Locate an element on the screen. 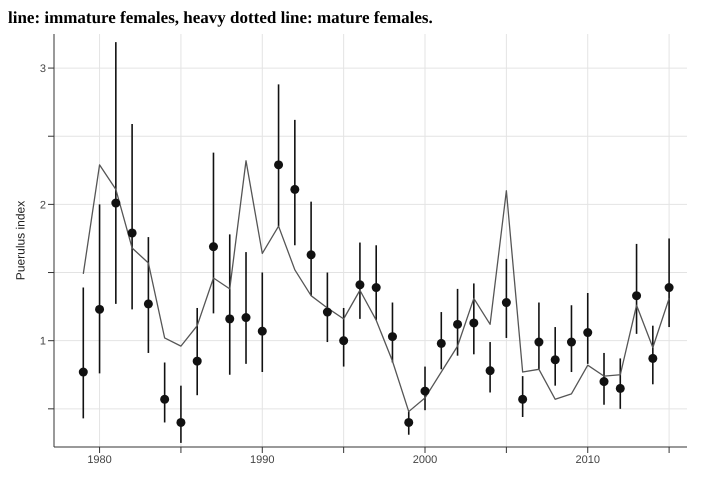  y-tick-label: 2 is located at coordinates (43, 205).